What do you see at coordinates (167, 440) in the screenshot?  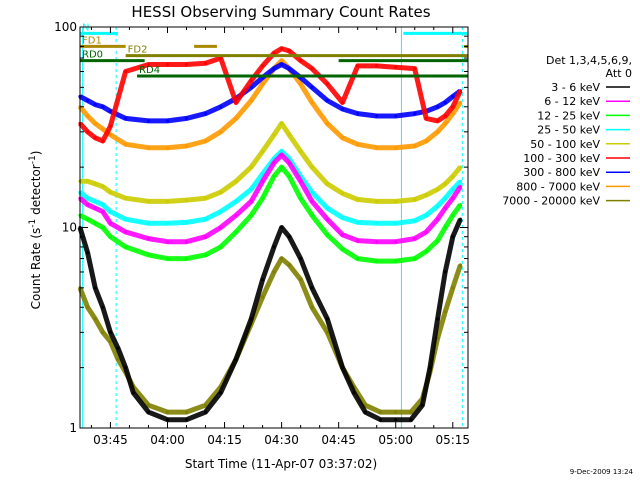 I see `x-tick-label: 04:00` at bounding box center [167, 440].